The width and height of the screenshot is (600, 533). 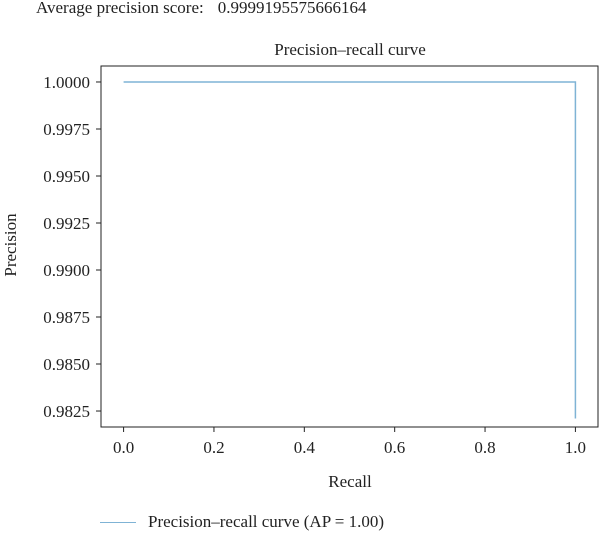 I want to click on x-tick-label: 0.4, so click(x=305, y=447).